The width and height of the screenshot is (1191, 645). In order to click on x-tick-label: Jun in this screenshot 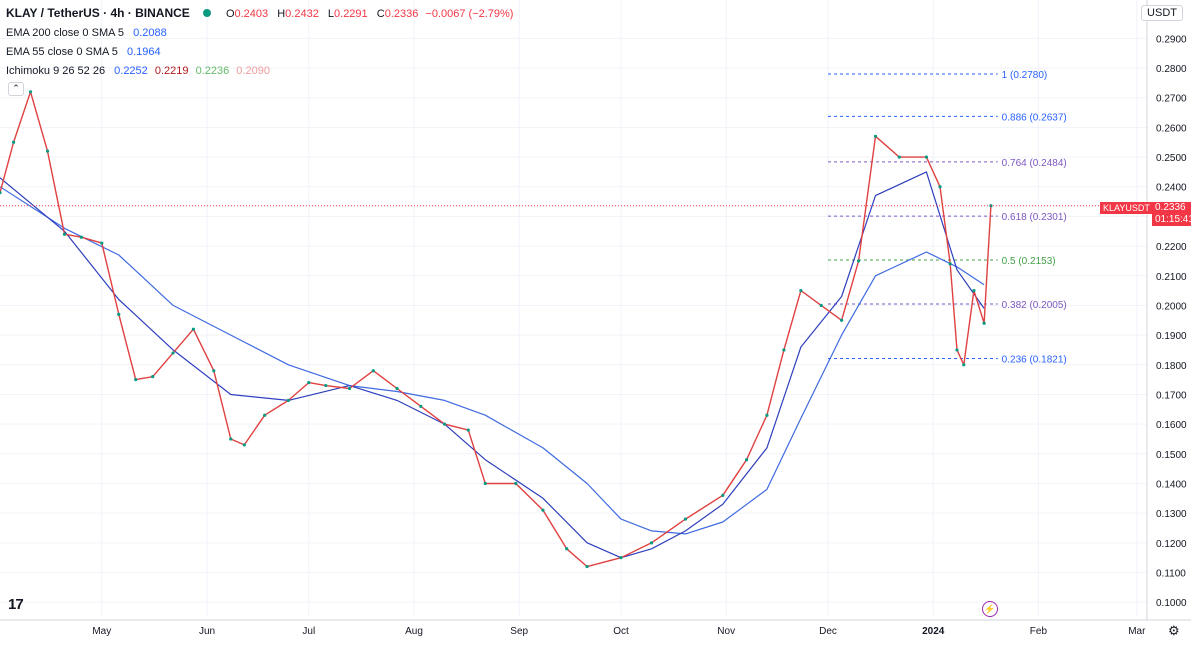, I will do `click(207, 631)`.